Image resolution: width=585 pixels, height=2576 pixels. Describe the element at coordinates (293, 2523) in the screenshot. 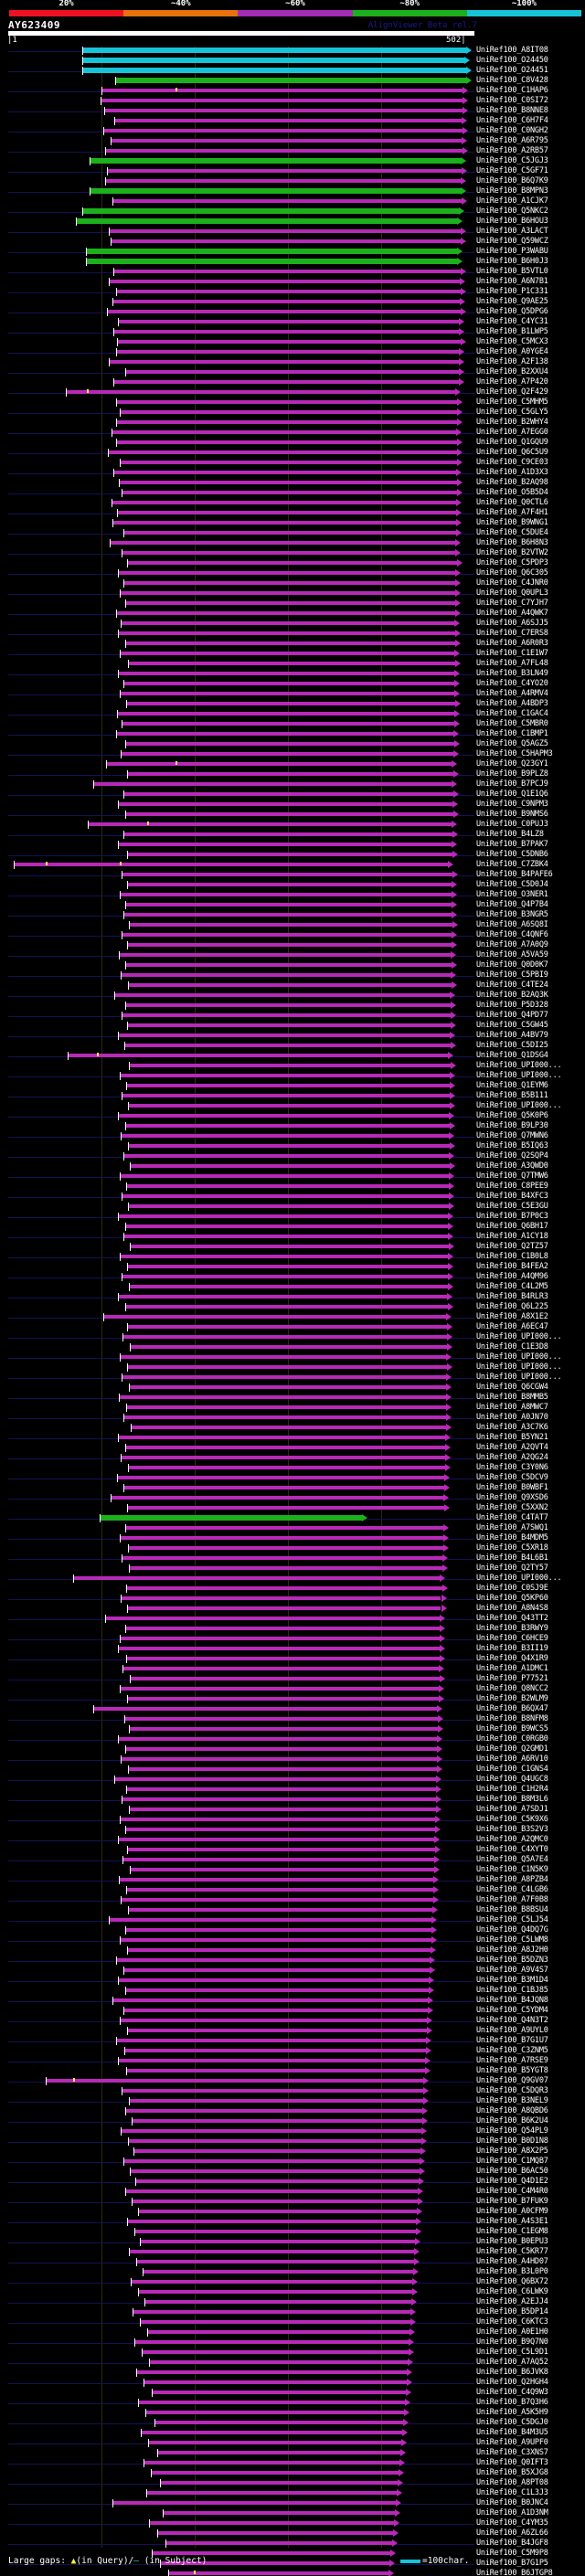

I see `alignment-row: UniRef100_C4YM35` at that location.